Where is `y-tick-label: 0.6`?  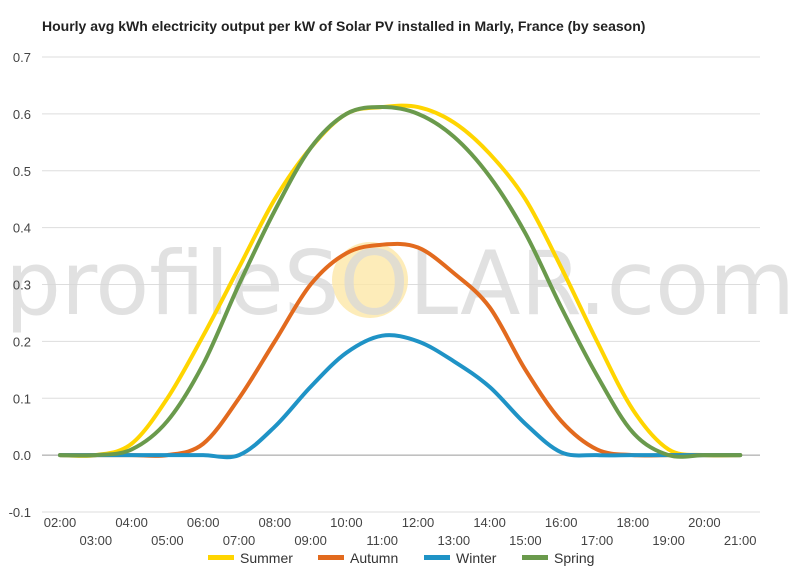
y-tick-label: 0.6 is located at coordinates (22, 114).